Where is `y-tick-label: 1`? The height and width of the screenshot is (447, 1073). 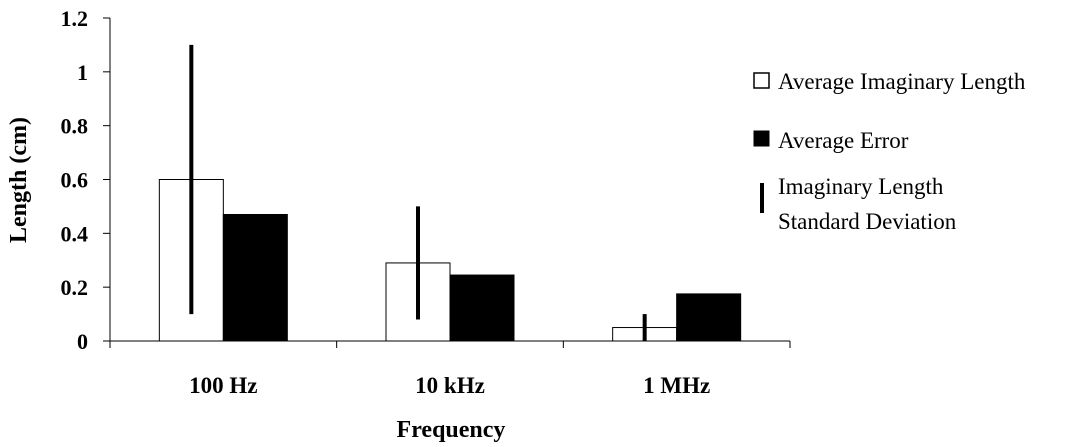 y-tick-label: 1 is located at coordinates (82, 72).